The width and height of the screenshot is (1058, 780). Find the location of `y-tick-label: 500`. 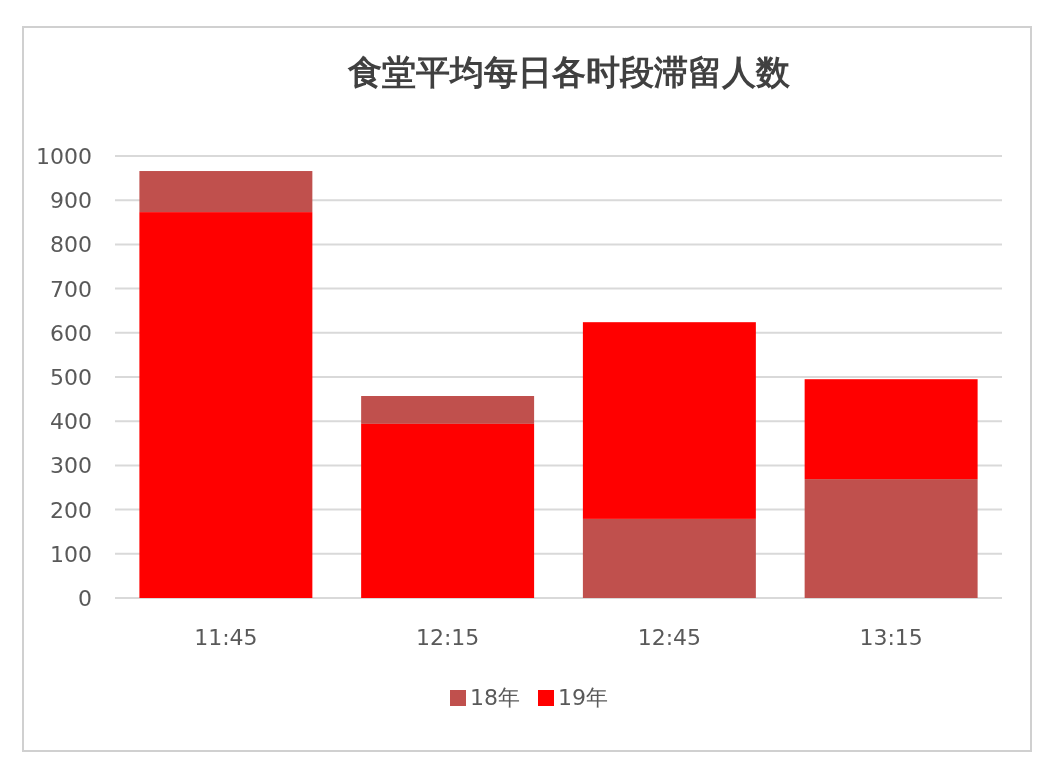

y-tick-label: 500 is located at coordinates (71, 377).